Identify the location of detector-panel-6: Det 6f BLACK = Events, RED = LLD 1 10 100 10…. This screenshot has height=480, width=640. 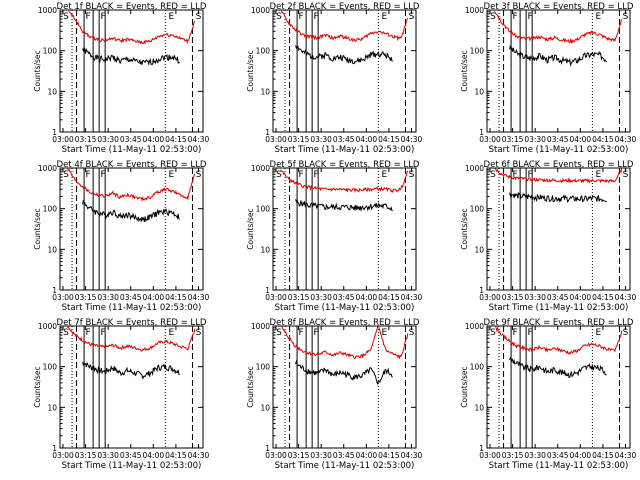
(548, 236).